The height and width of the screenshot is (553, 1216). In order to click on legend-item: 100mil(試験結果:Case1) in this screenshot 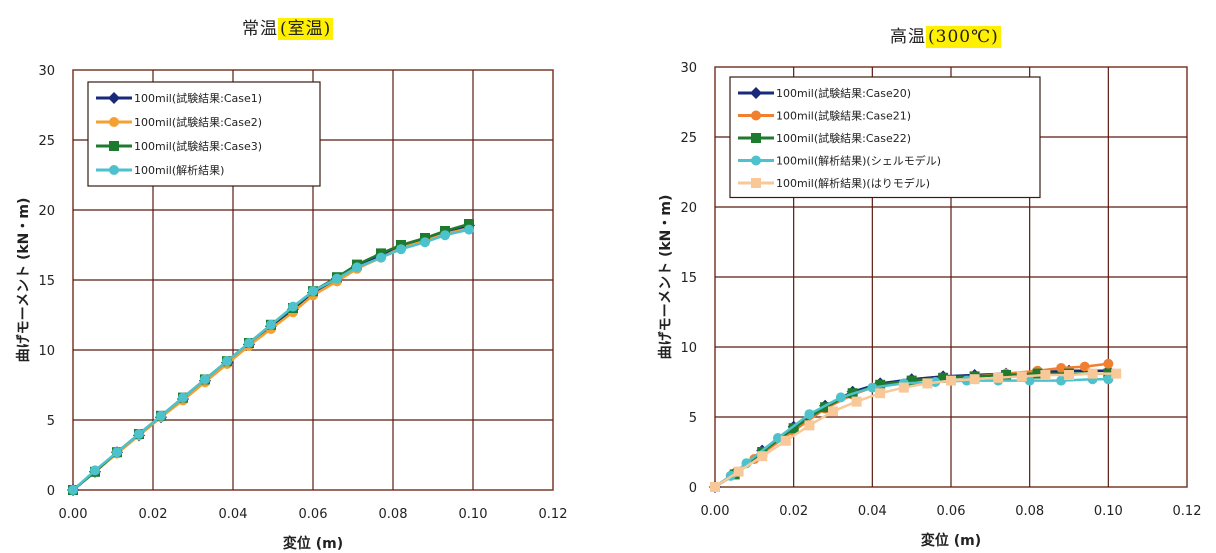, I will do `click(179, 98)`.